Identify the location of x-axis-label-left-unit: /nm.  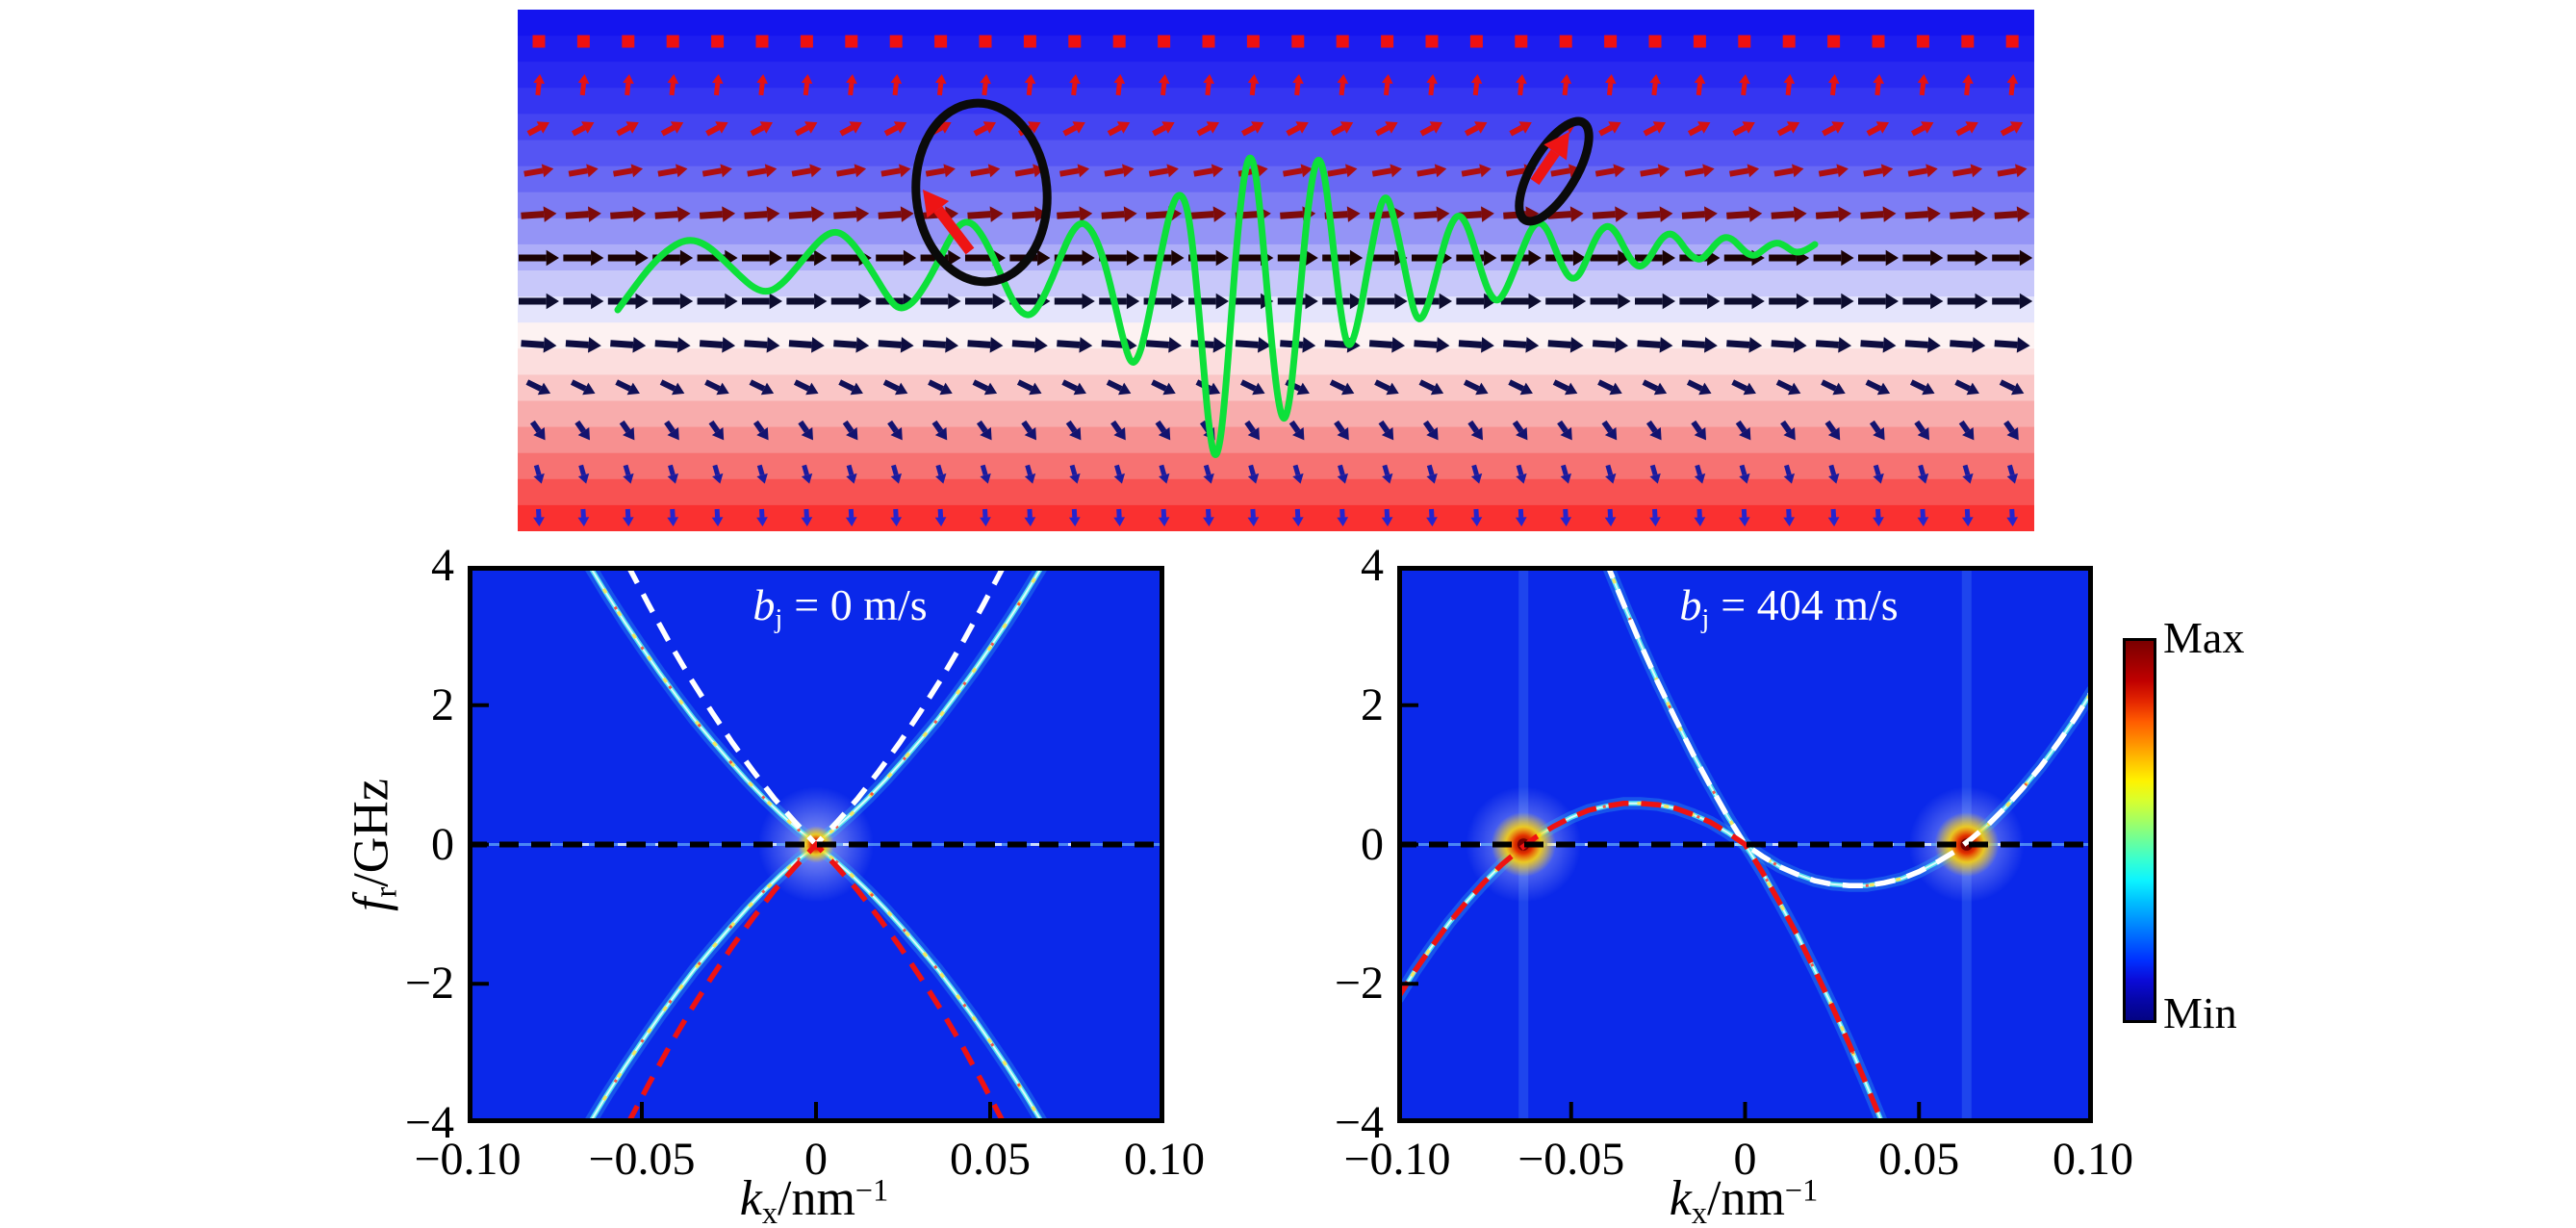
(816, 1199).